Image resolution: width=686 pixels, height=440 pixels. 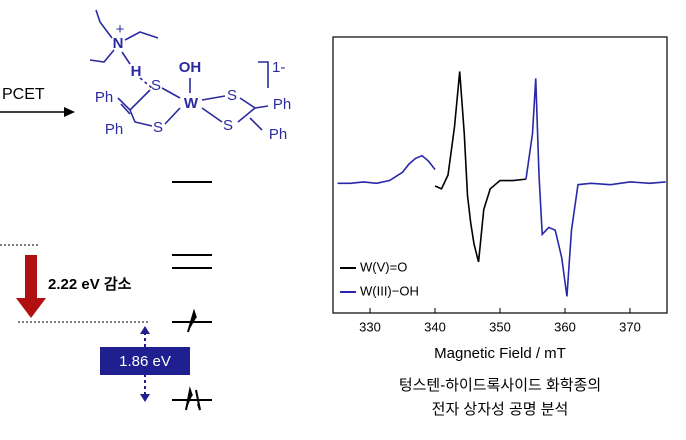 What do you see at coordinates (192, 296) in the screenshot?
I see `energy-levels` at bounding box center [192, 296].